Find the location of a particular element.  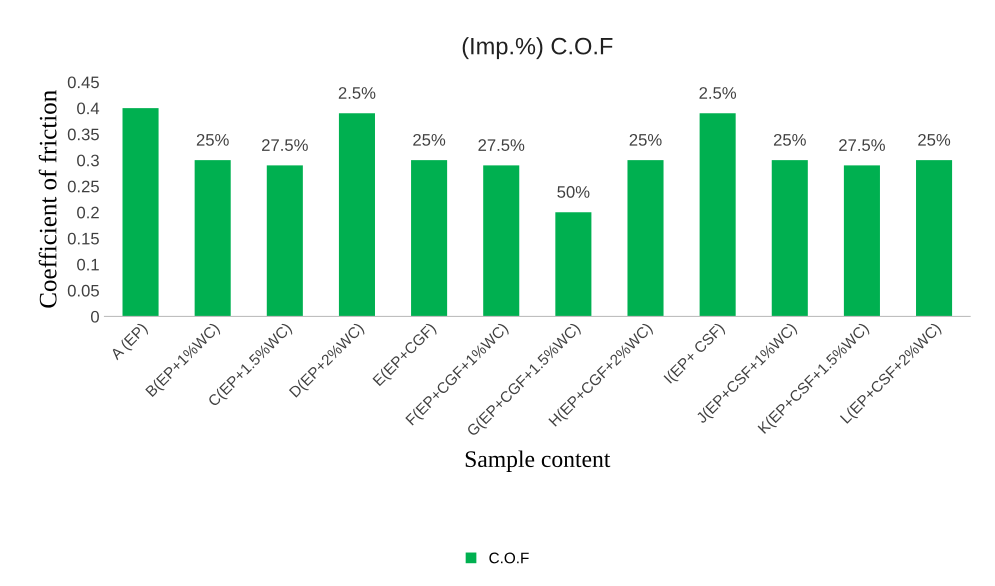

y-tick-label: 0.15 is located at coordinates (83, 238).